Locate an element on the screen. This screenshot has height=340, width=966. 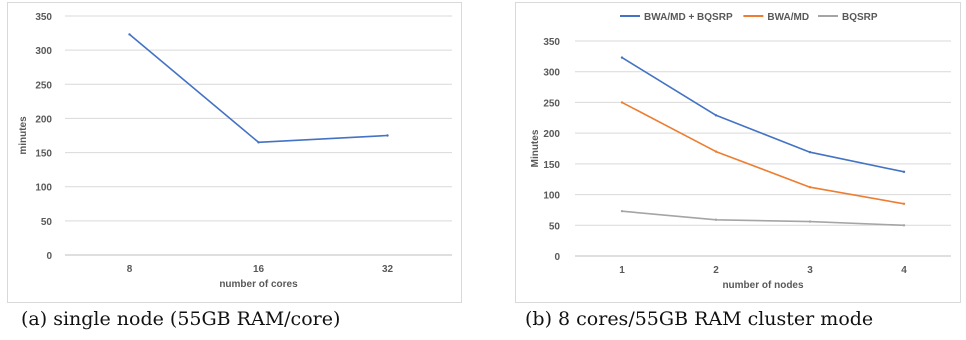
legend-label: BWA/MD + BQSRP is located at coordinates (688, 17).